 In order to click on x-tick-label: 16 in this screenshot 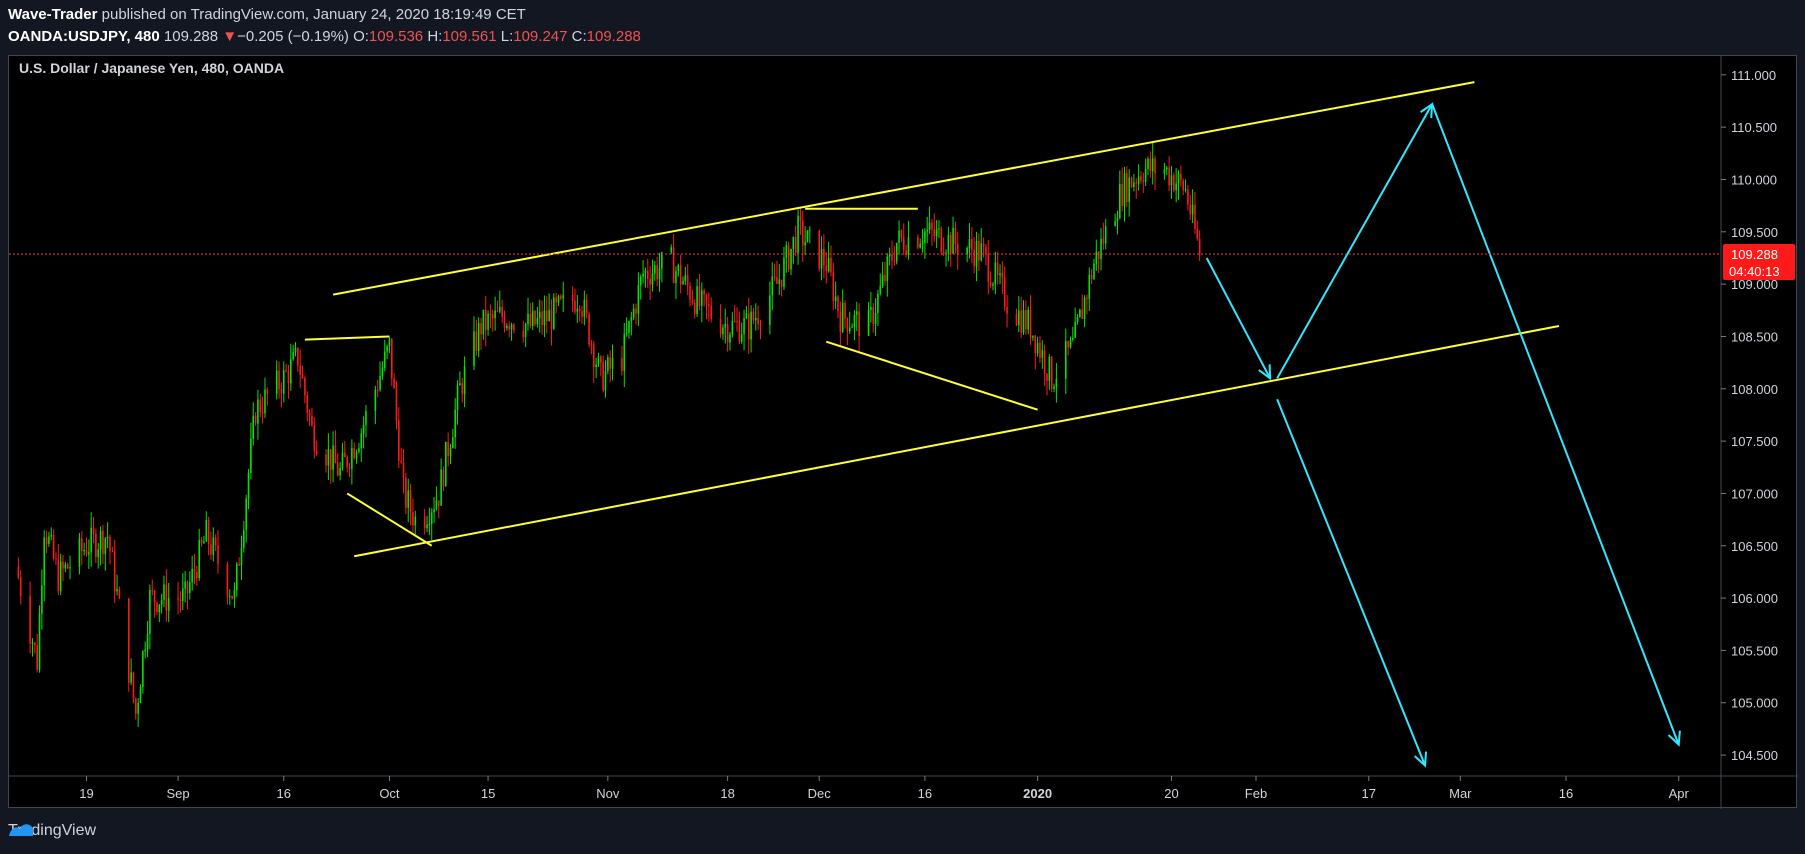, I will do `click(1566, 793)`.